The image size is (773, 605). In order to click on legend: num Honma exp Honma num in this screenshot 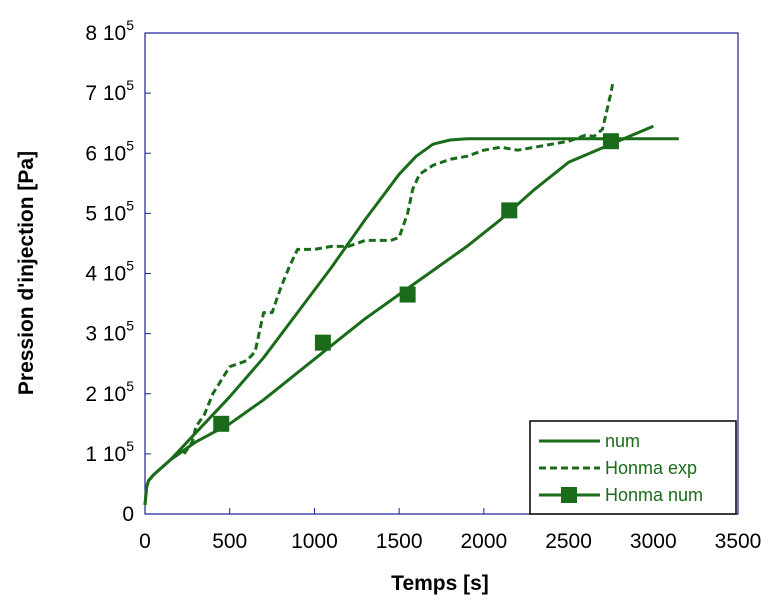, I will do `click(633, 467)`.